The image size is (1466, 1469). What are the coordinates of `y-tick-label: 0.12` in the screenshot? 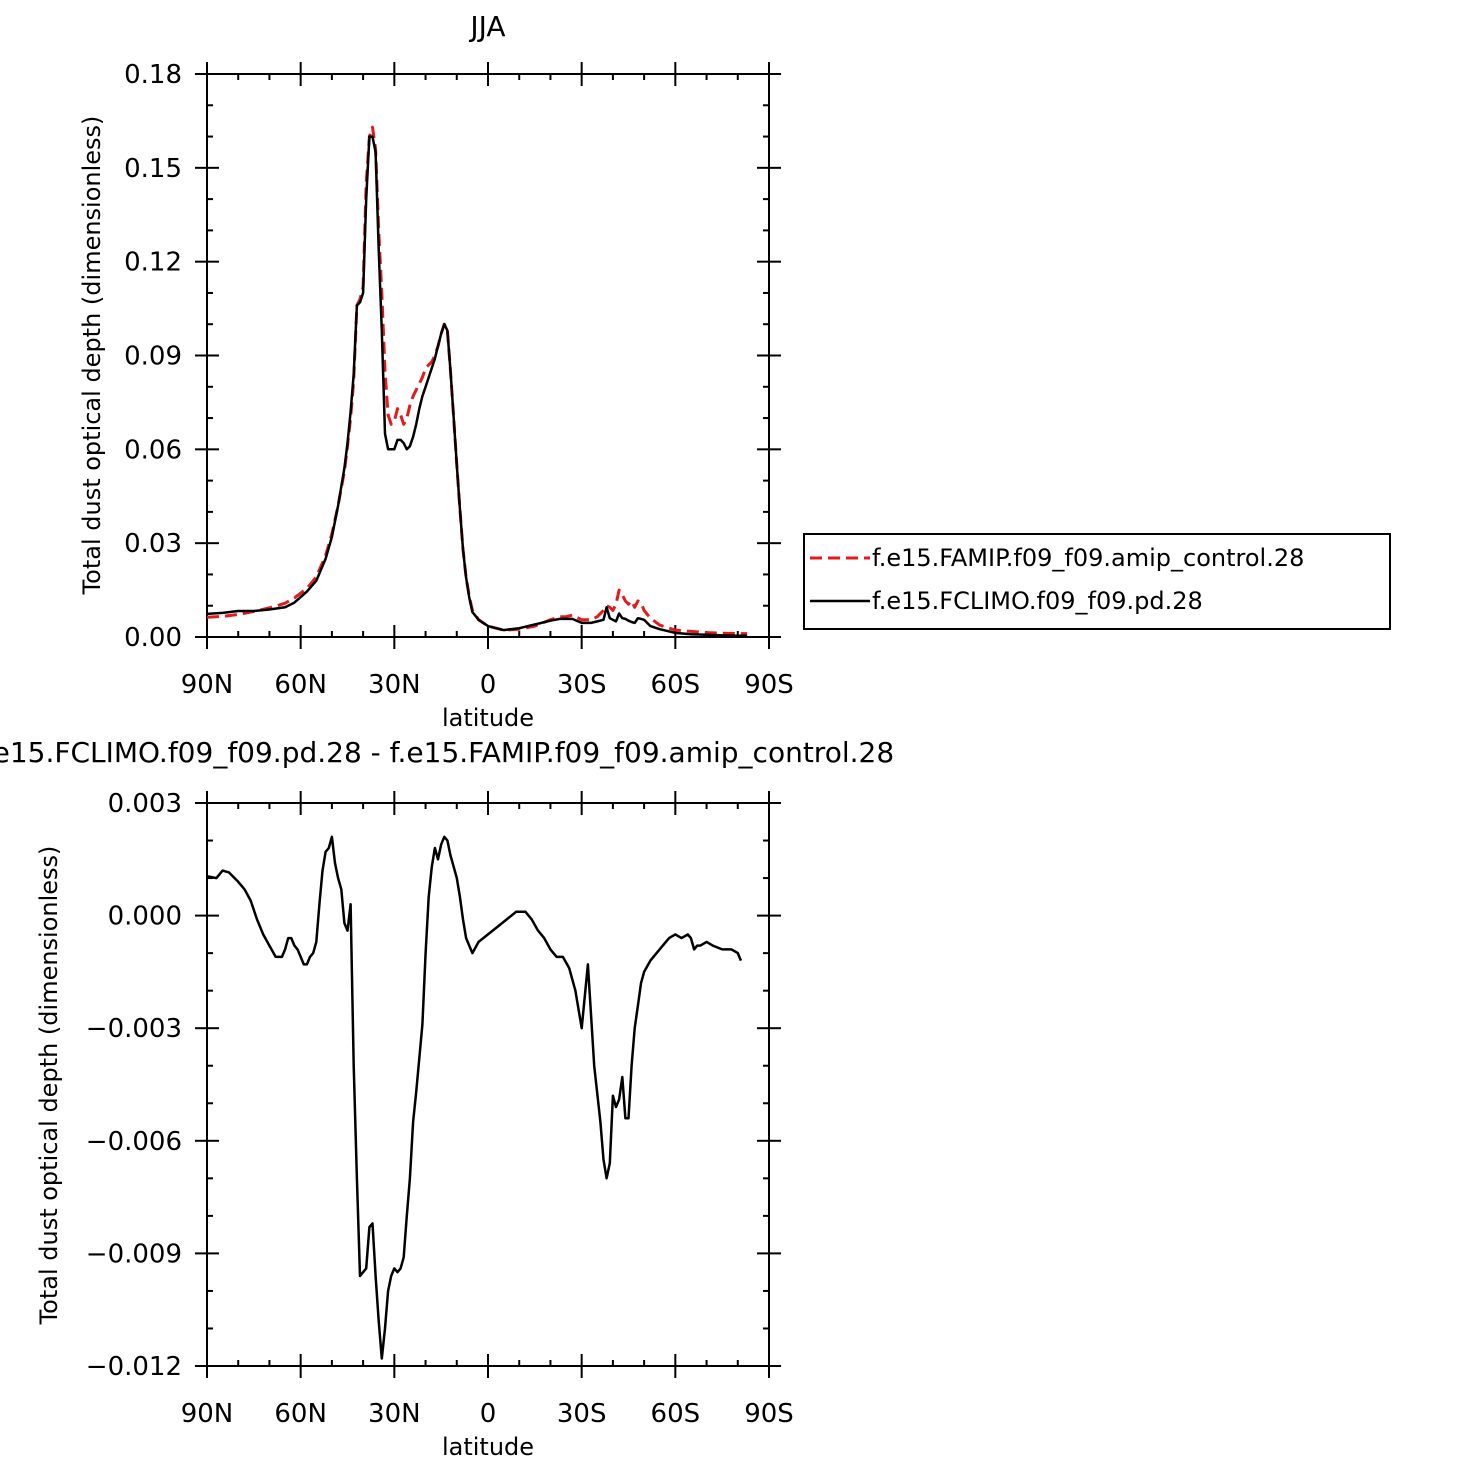 It's located at (153, 263).